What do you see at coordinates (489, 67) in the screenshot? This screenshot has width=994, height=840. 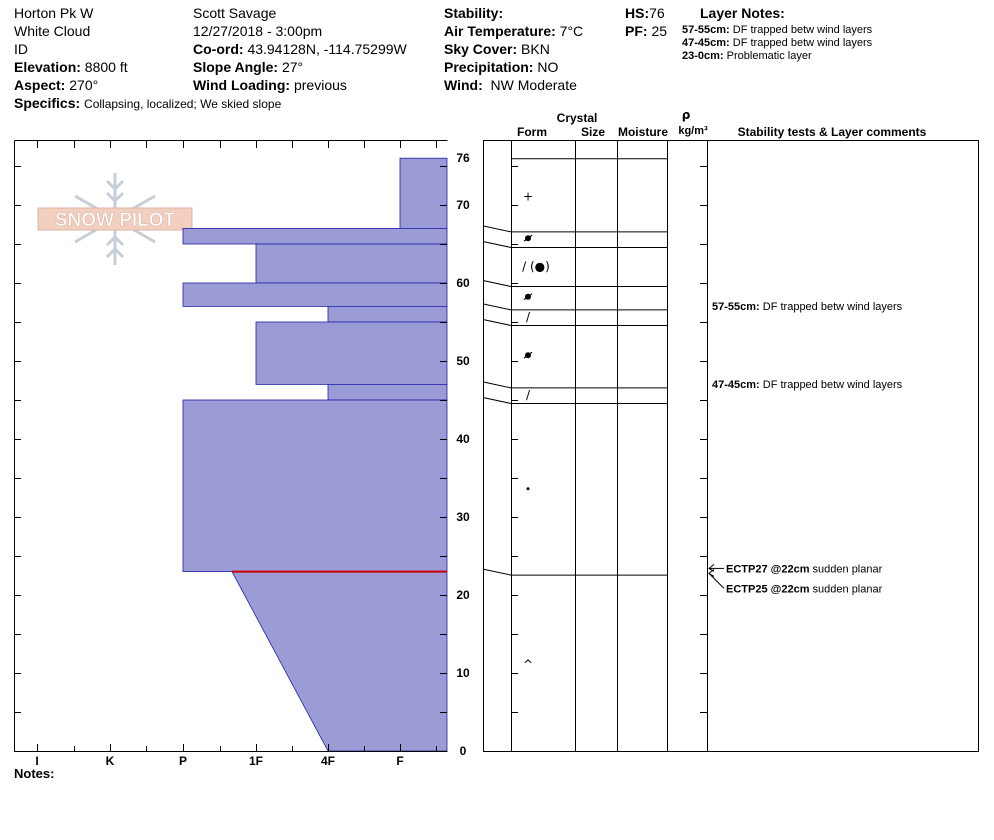 I see `precip-label: Precipitation:` at bounding box center [489, 67].